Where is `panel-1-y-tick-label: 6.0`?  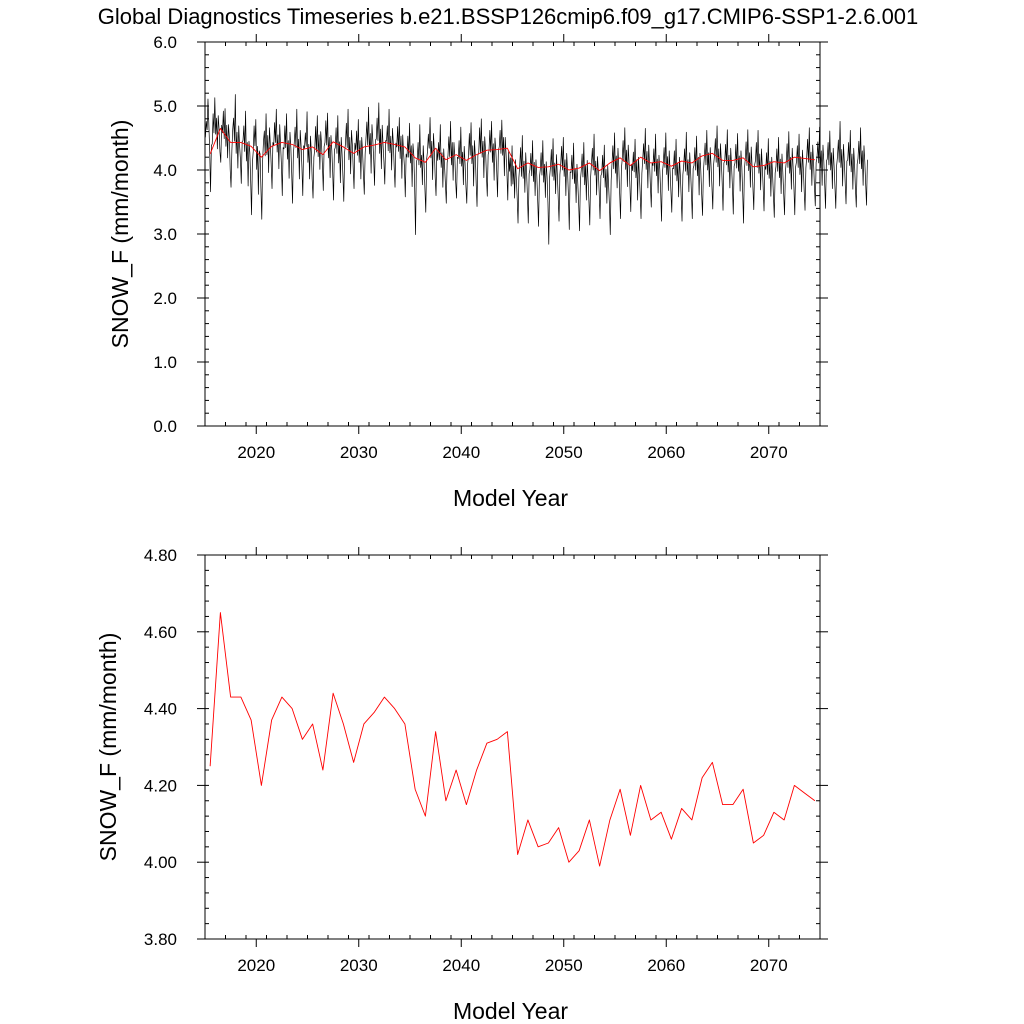
panel-1-y-tick-label: 6.0 is located at coordinates (165, 42).